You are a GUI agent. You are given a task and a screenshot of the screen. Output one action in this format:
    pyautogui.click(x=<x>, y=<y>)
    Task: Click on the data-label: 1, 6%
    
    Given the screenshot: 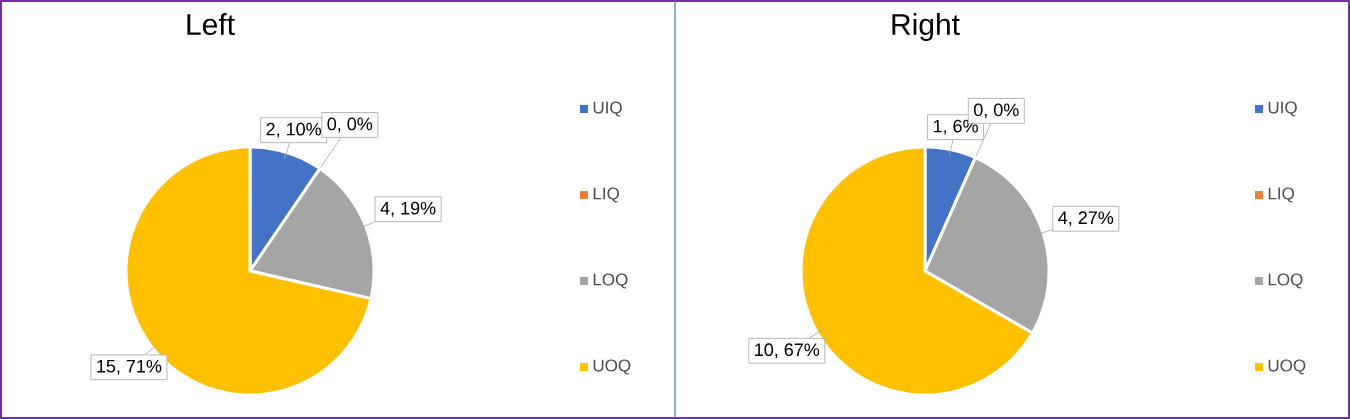 What is the action you would take?
    pyautogui.click(x=955, y=127)
    